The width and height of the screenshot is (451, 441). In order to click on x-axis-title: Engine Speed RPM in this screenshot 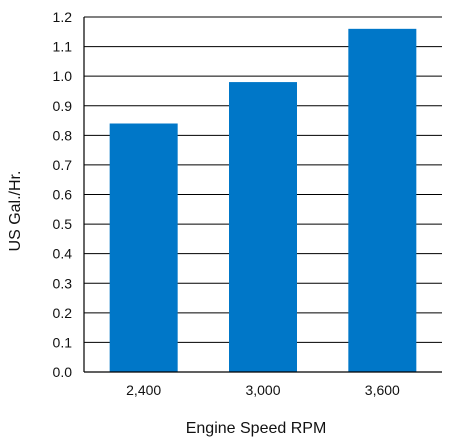, I will do `click(256, 428)`.